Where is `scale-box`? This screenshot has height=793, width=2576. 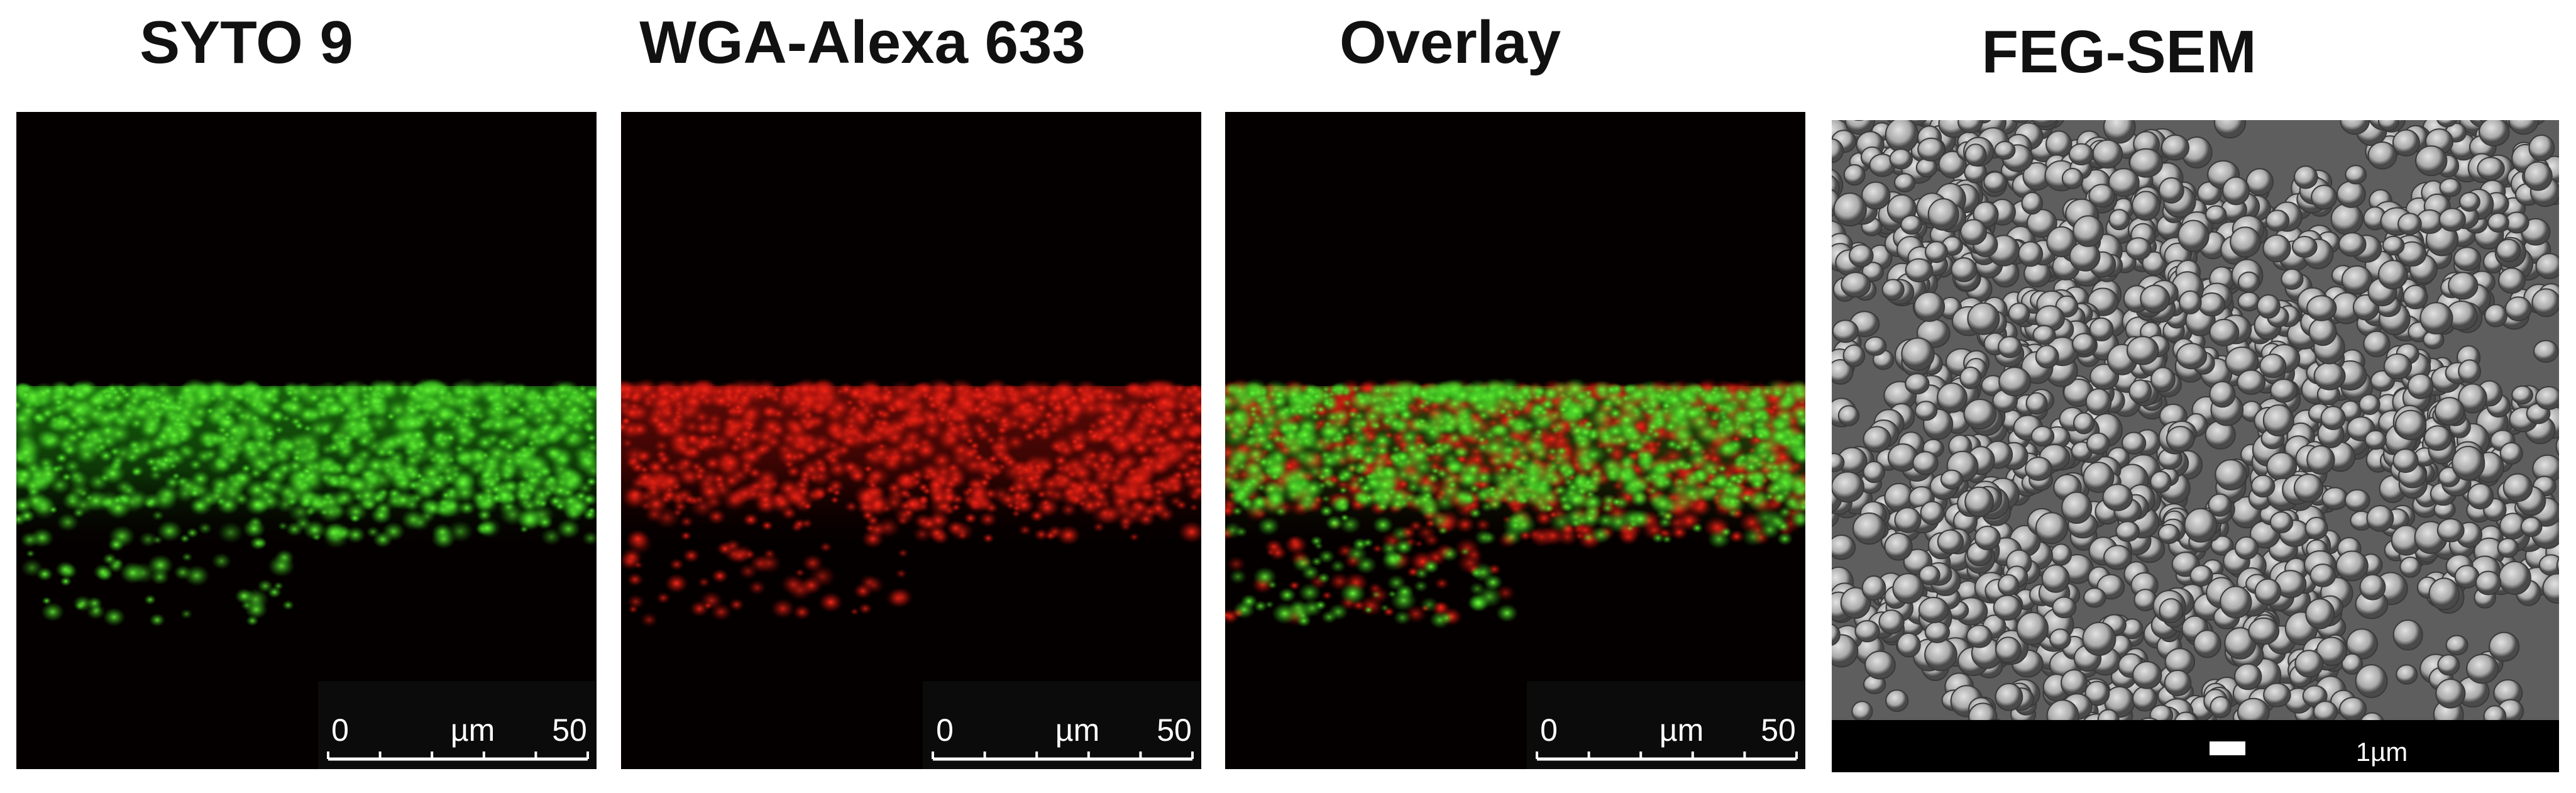
scale-box is located at coordinates (1062, 725).